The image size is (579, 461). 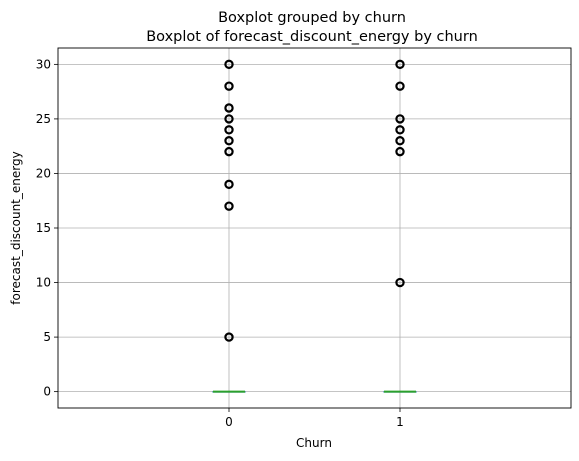 I want to click on y-tick-label: 5, so click(x=47, y=337).